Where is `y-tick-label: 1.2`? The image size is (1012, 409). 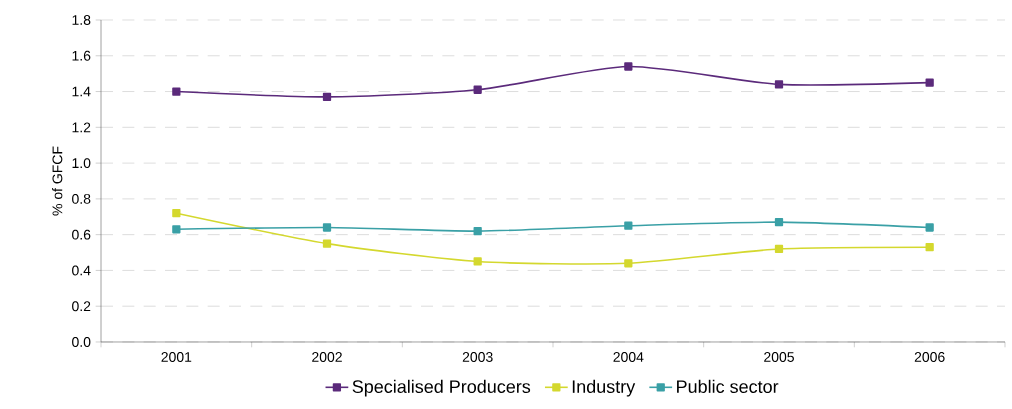
y-tick-label: 1.2 is located at coordinates (81, 127).